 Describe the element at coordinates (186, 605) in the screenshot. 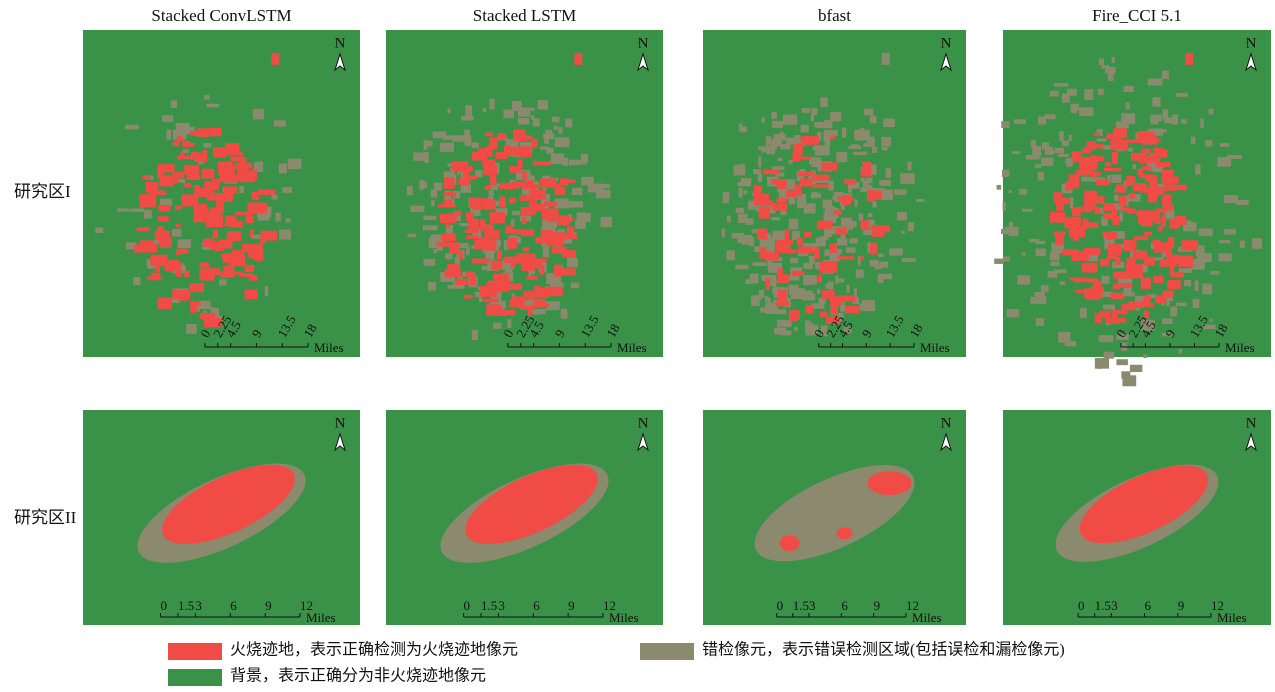

I see `scale-label: 1.5` at that location.